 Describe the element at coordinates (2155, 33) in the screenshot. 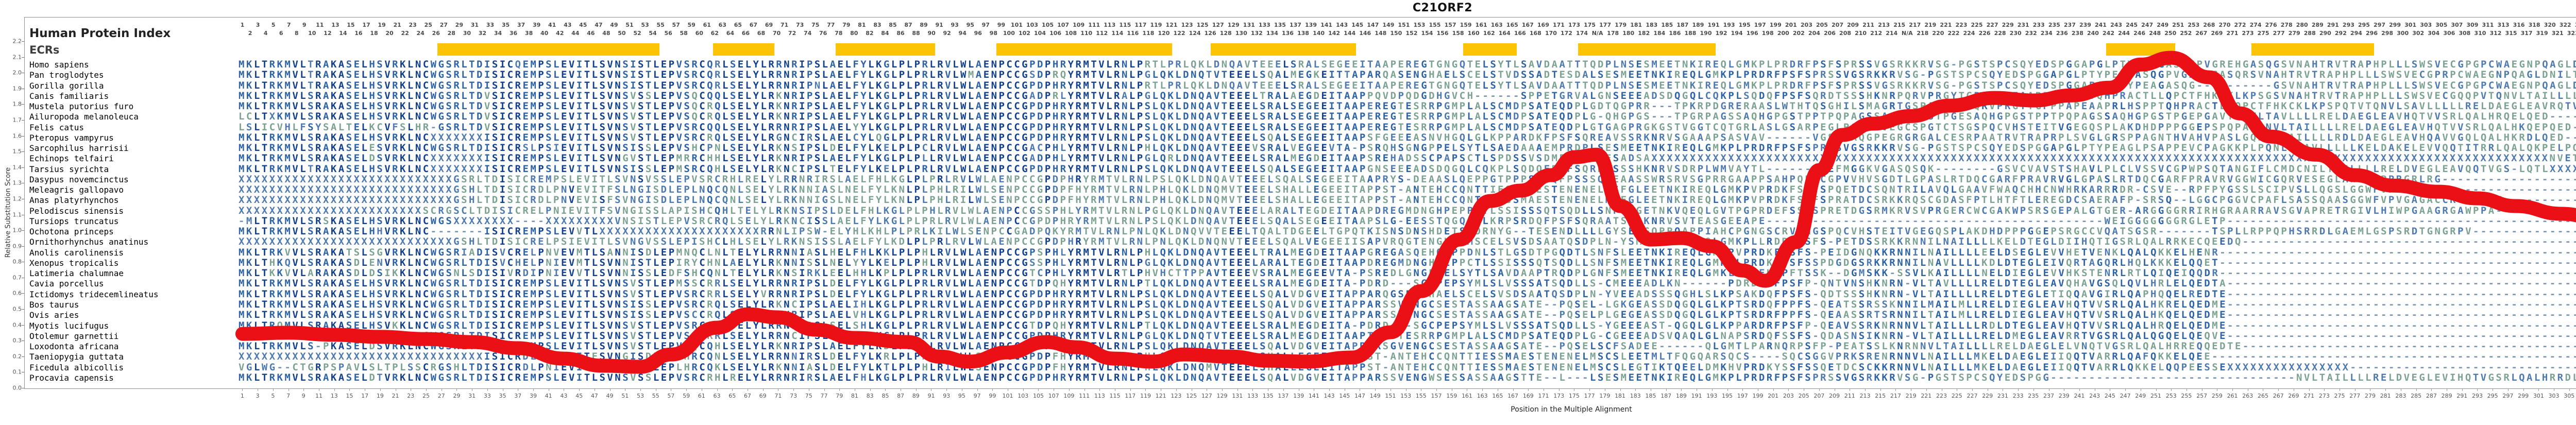

I see `top-ruler-number: 248` at that location.